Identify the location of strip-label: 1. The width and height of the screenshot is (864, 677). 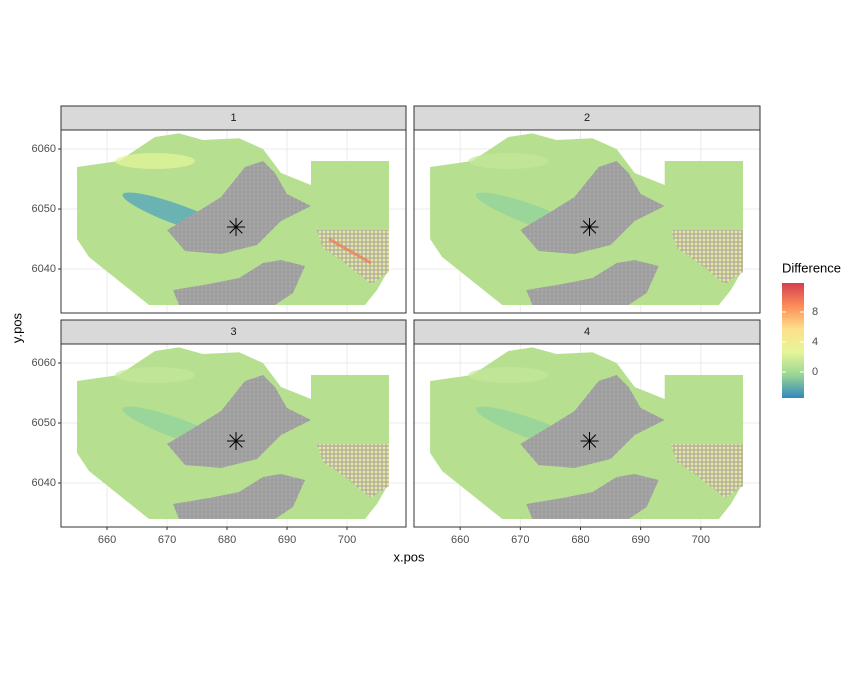
(233, 118).